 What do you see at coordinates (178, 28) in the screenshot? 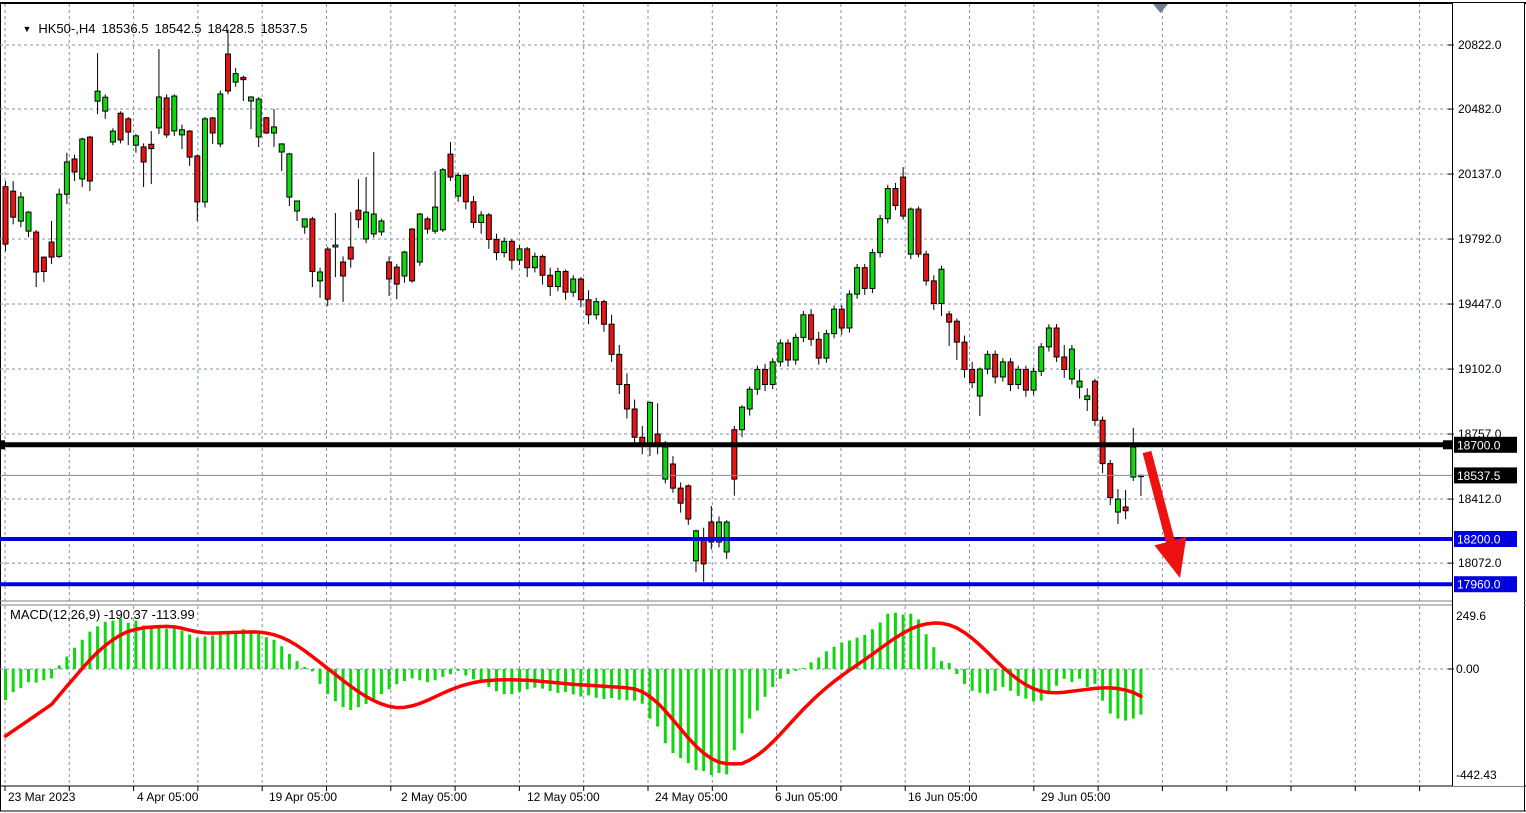
I see `ohlc-high: 18542.5` at bounding box center [178, 28].